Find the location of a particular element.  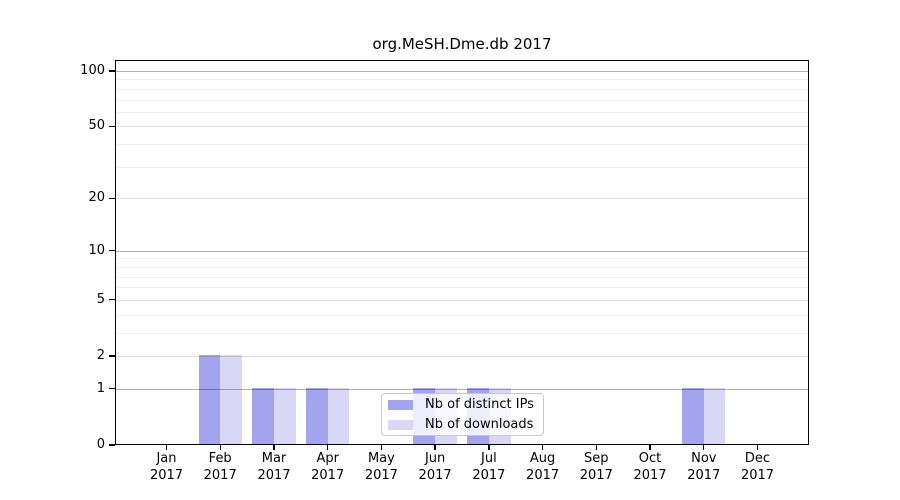

x-tick-mar is located at coordinates (274, 447).